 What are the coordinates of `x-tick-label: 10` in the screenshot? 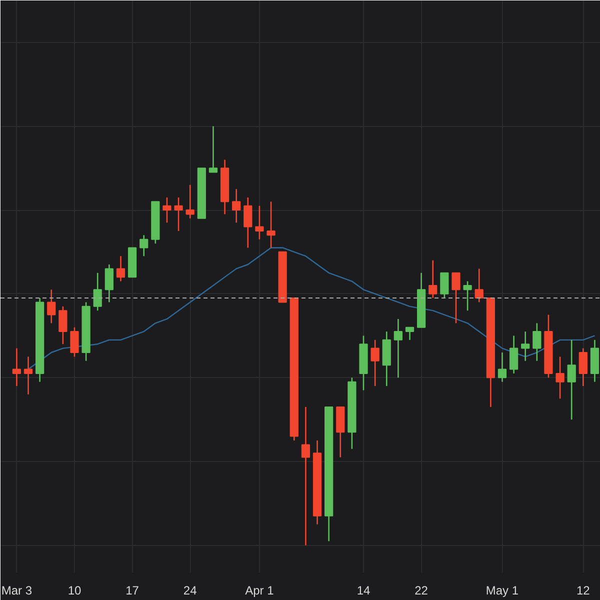 It's located at (75, 591).